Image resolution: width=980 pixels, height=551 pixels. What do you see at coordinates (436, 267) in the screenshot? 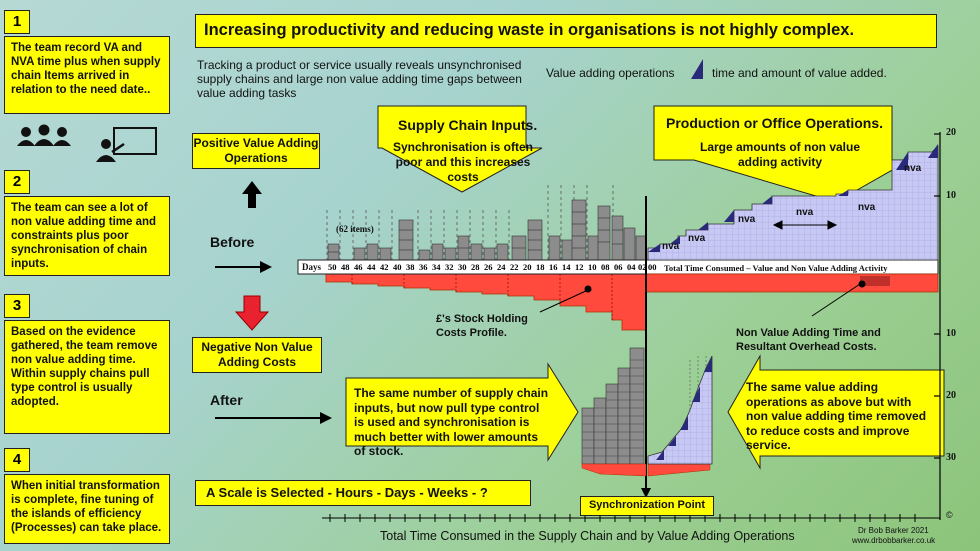
I see `day-tick: 34` at bounding box center [436, 267].